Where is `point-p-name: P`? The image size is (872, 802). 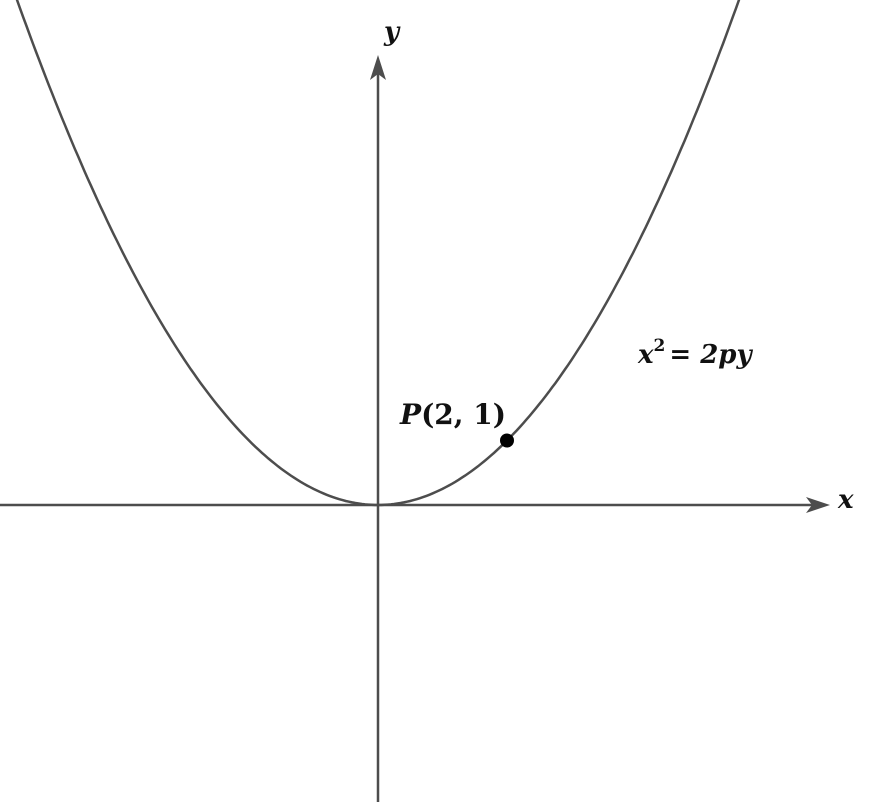
point-p-name: P is located at coordinates (410, 414).